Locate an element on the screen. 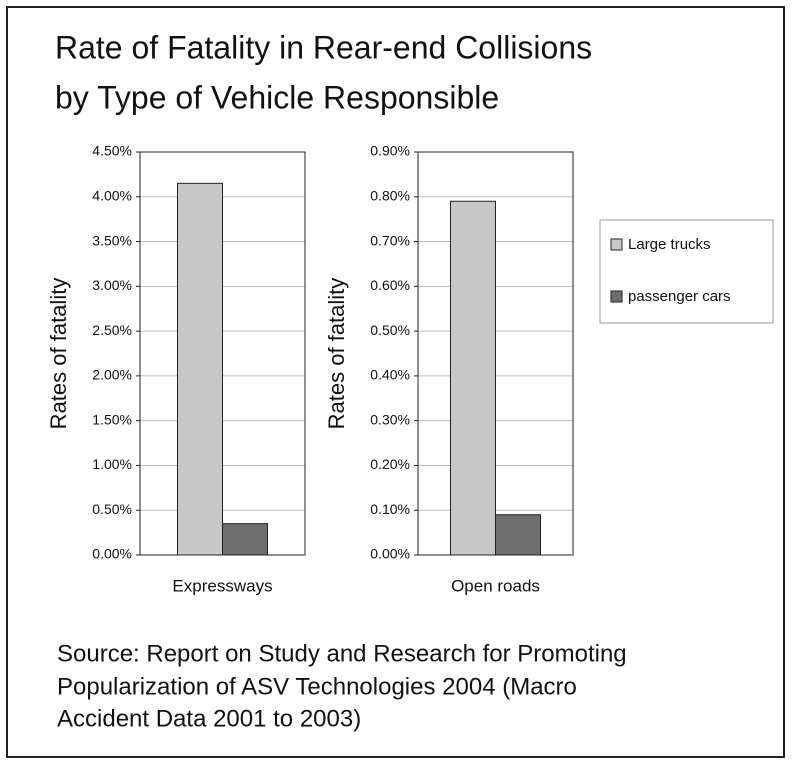 Image resolution: width=792 pixels, height=765 pixels. x-tick-label: Open roads is located at coordinates (495, 585).